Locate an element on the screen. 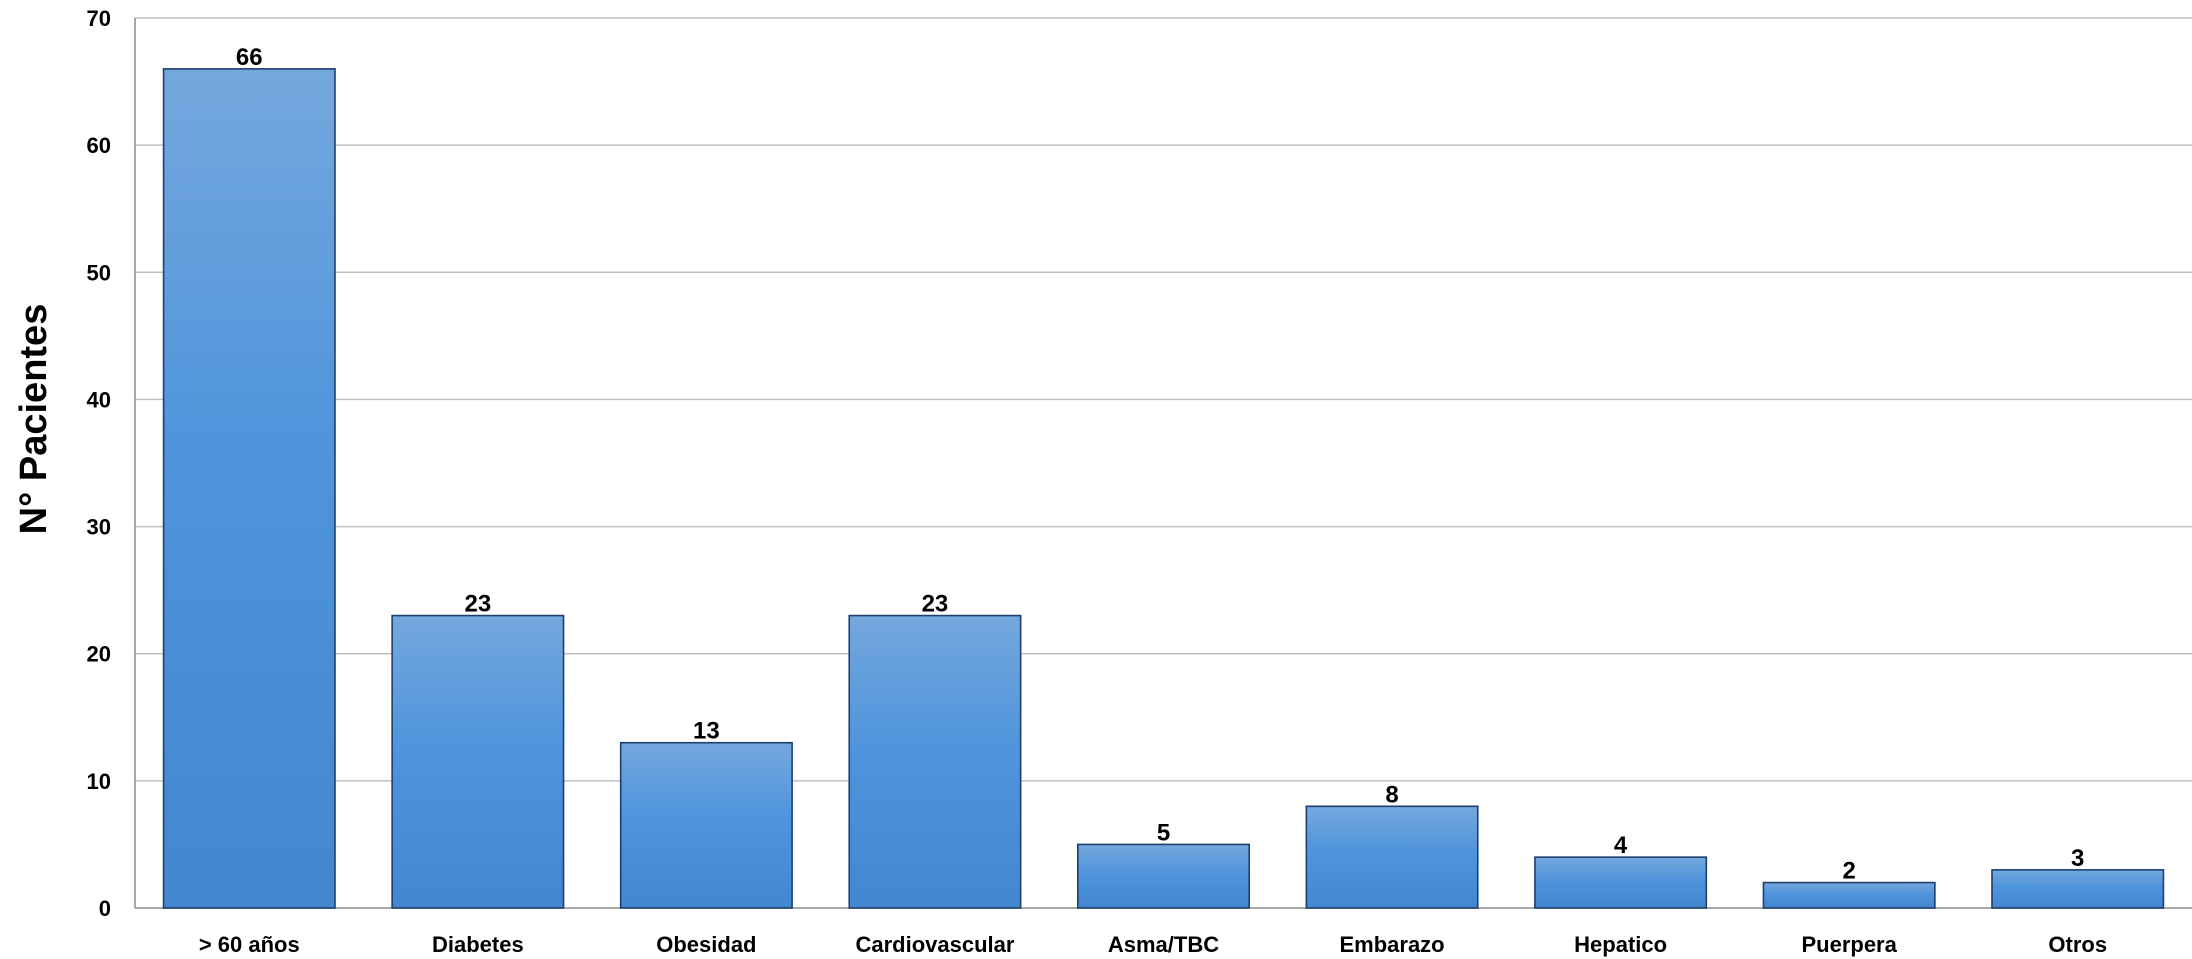 This screenshot has width=2192, height=959. x-tick-label: Asma/TBC is located at coordinates (1163, 944).